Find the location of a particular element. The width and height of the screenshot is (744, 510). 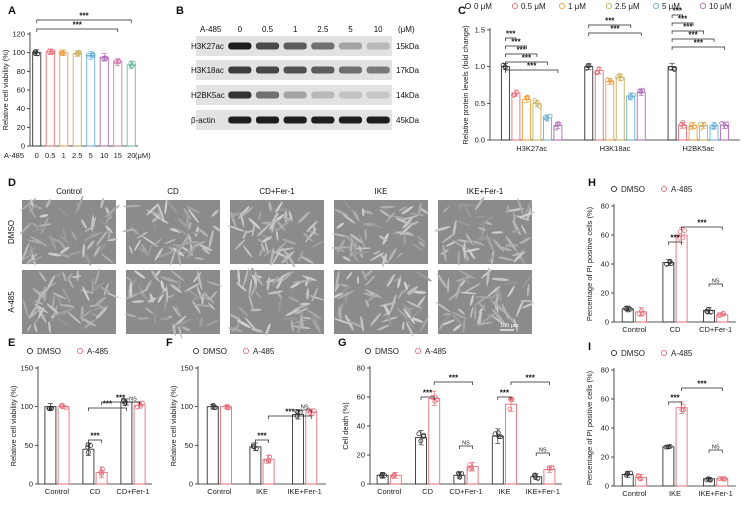

x-tick-label: CD is located at coordinates (427, 491).